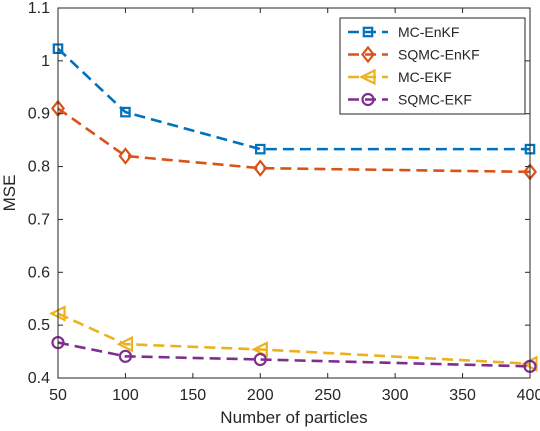 The width and height of the screenshot is (540, 431). Describe the element at coordinates (439, 55) in the screenshot. I see `legend-label: SQMC-EnKF` at that location.